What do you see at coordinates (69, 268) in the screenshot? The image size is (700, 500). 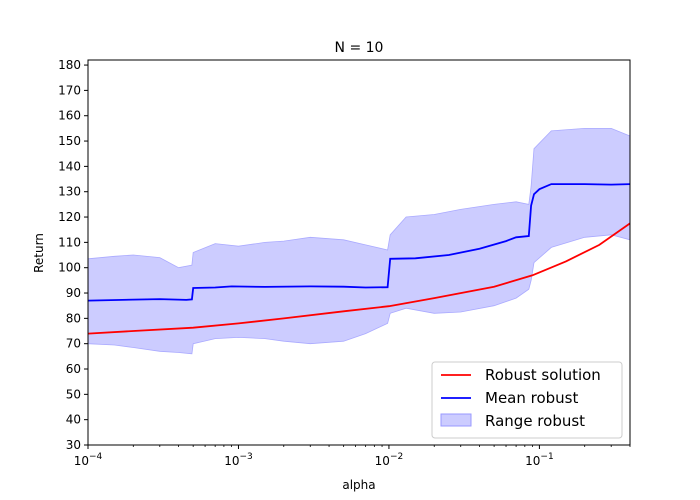 I see `y-tick-label: 100` at bounding box center [69, 268].